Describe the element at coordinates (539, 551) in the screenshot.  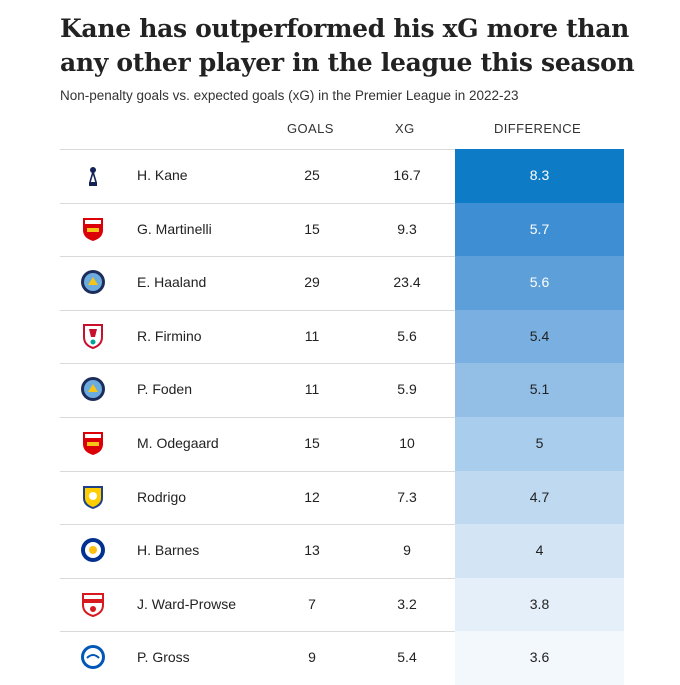
I see `difference-cell: 4` at that location.